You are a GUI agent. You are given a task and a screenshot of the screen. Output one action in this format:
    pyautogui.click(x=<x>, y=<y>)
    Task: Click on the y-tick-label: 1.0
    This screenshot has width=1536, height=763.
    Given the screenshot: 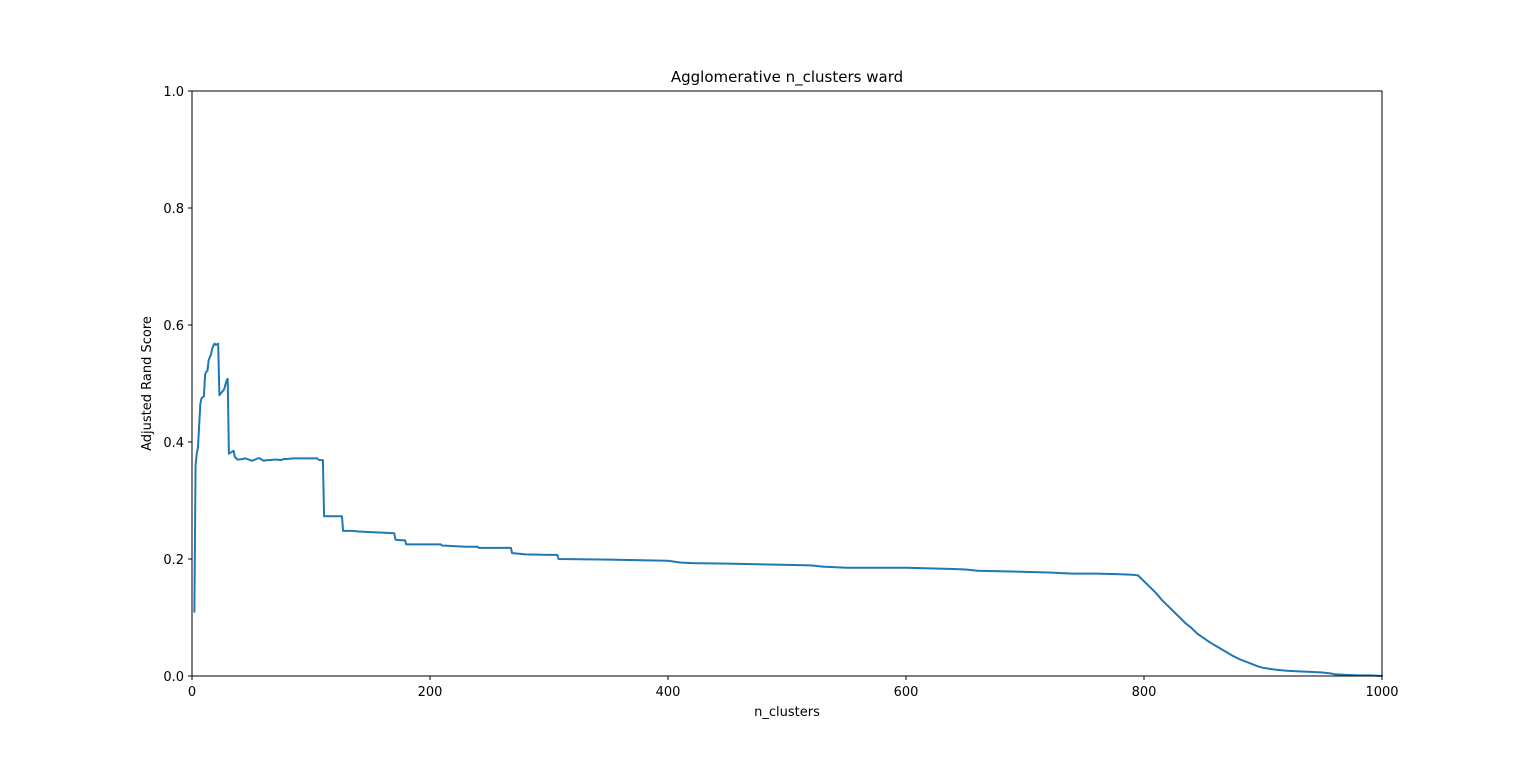 What is the action you would take?
    pyautogui.click(x=173, y=92)
    